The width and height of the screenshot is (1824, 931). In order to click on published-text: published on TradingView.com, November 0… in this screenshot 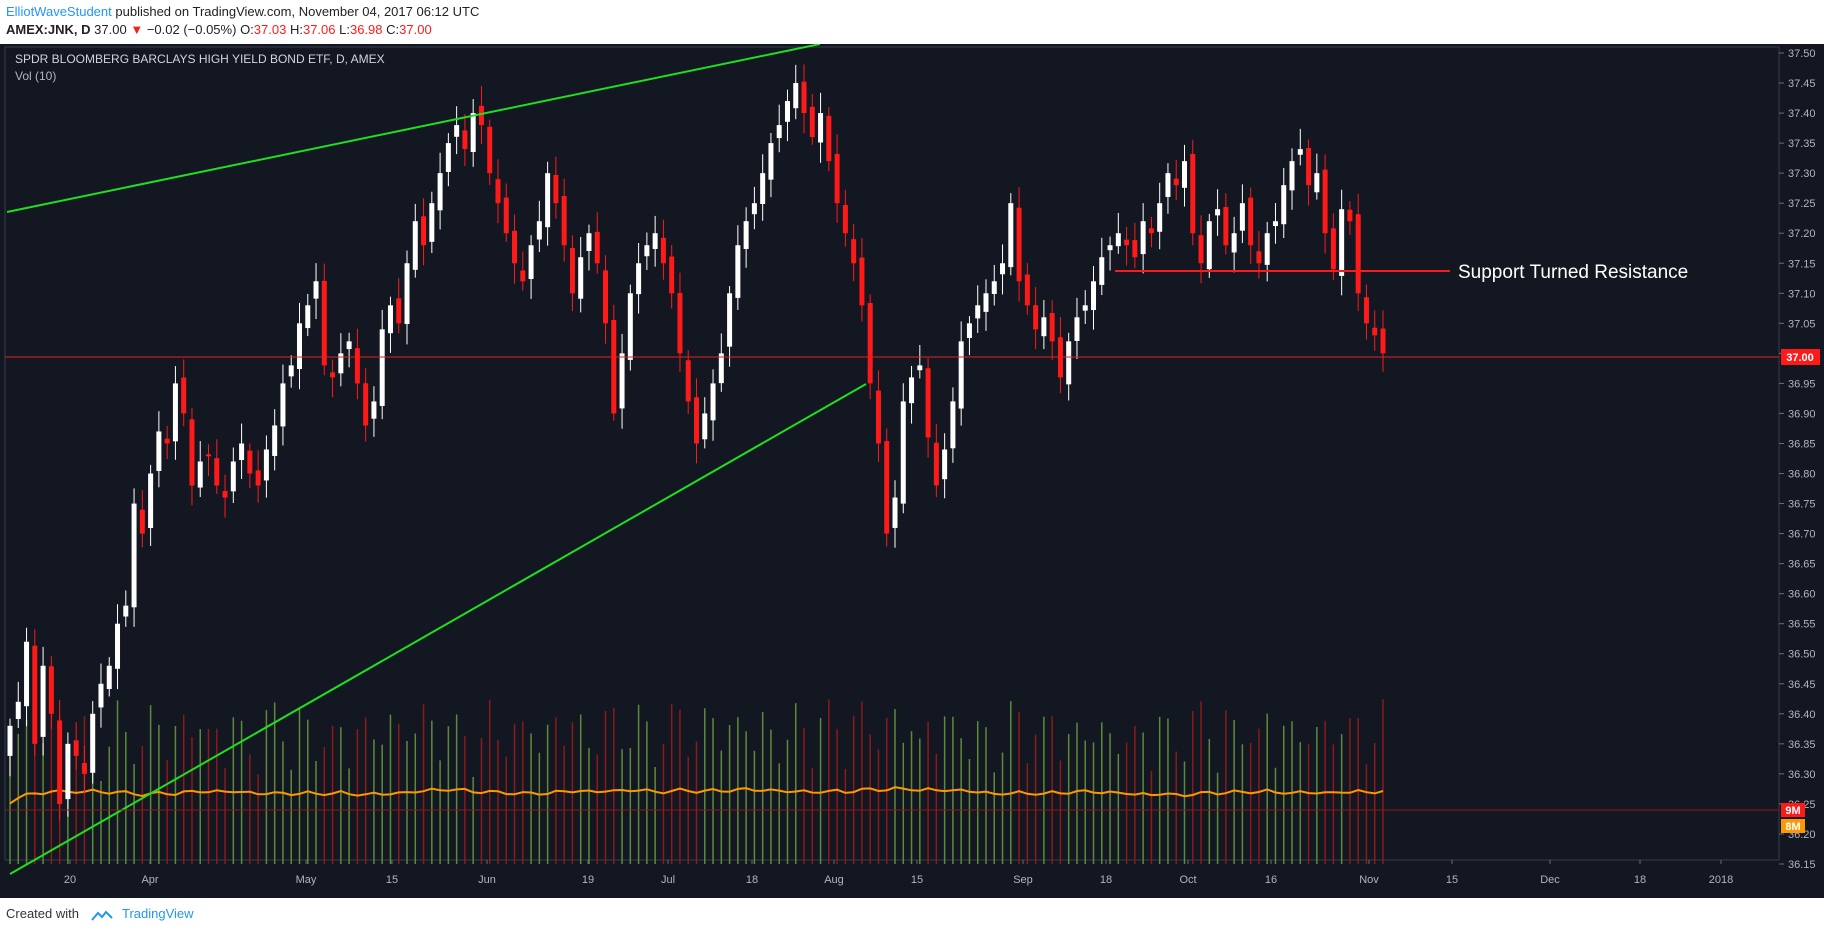, I will do `click(297, 11)`.